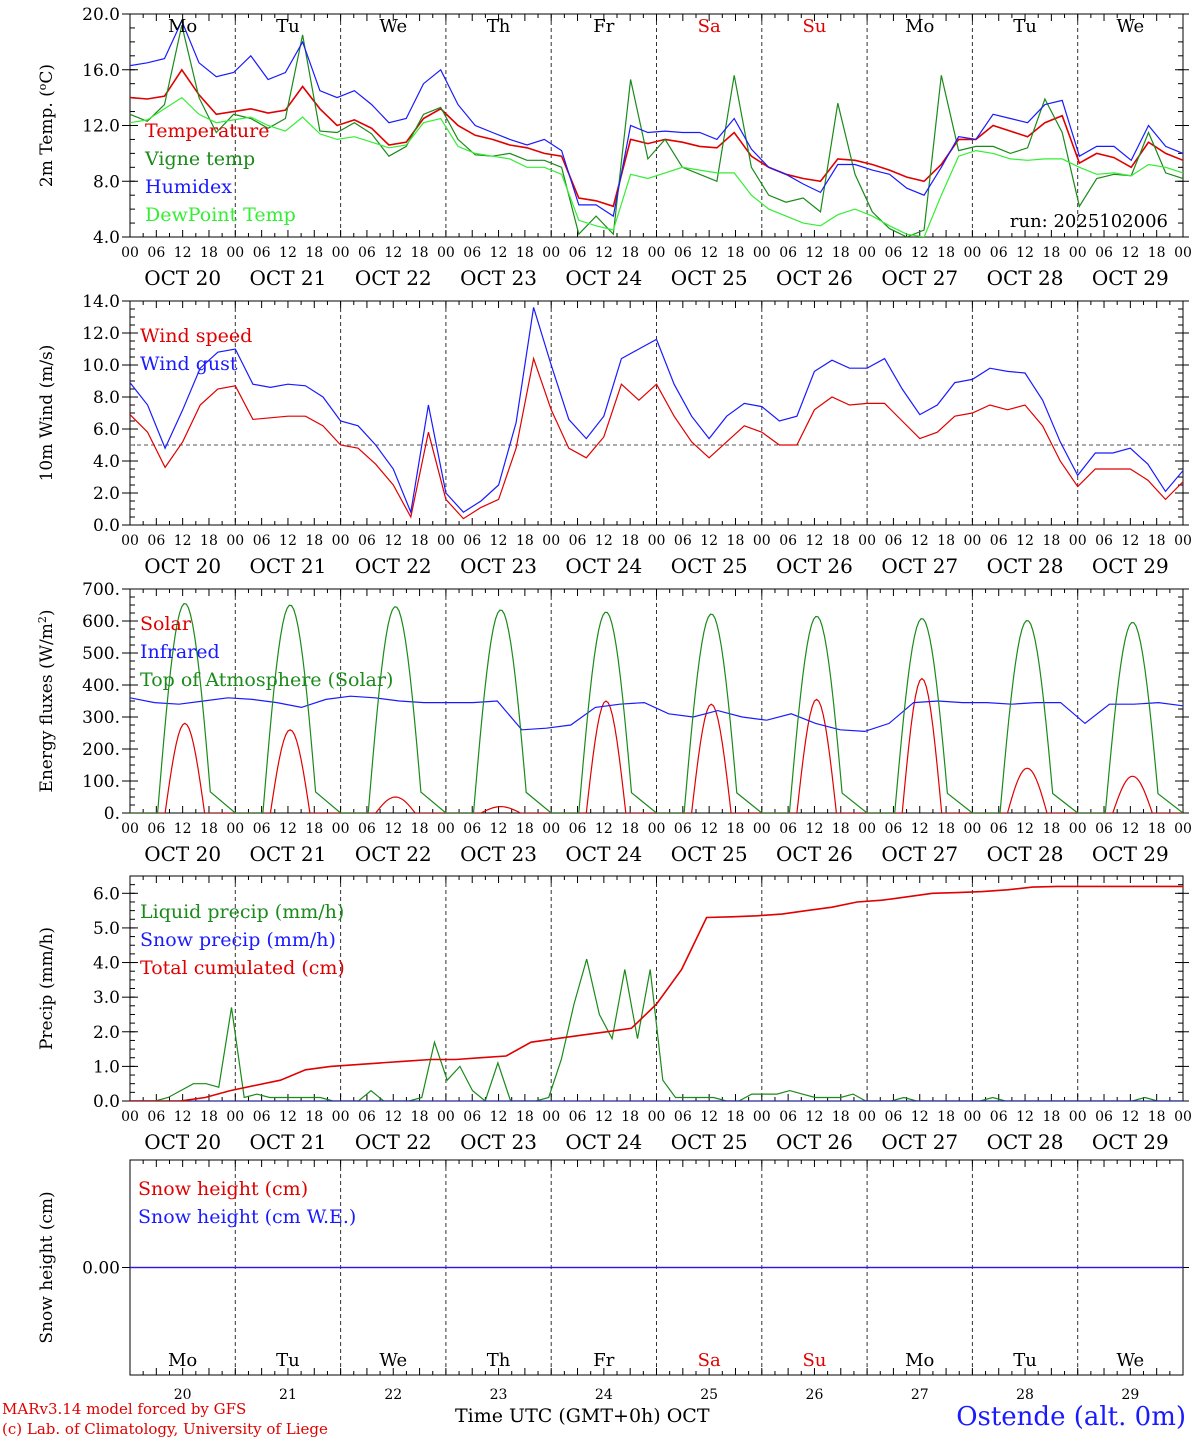 The width and height of the screenshot is (1194, 1440). I want to click on day-label: Su, so click(814, 1360).